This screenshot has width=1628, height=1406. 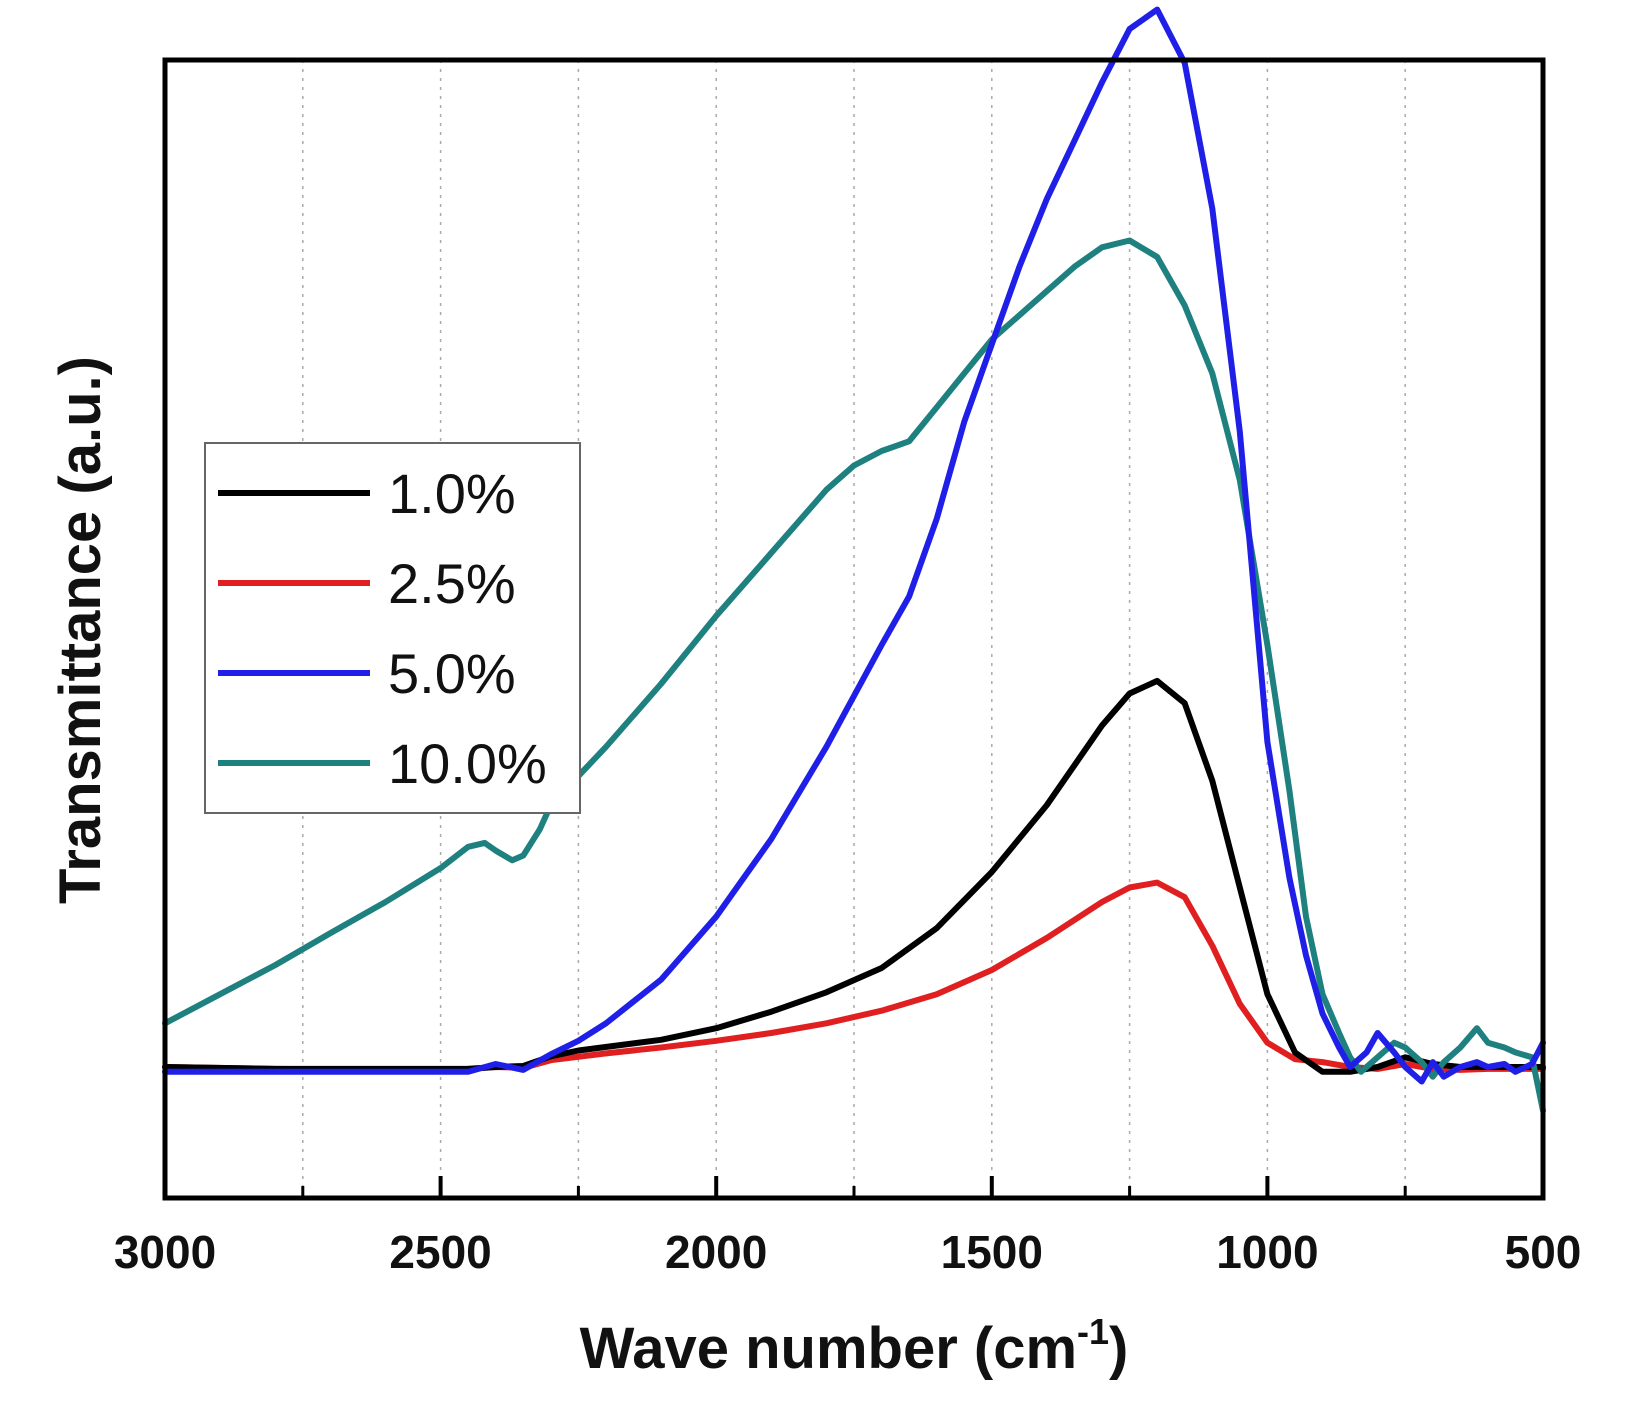 I want to click on legend-box, so click(x=392, y=628).